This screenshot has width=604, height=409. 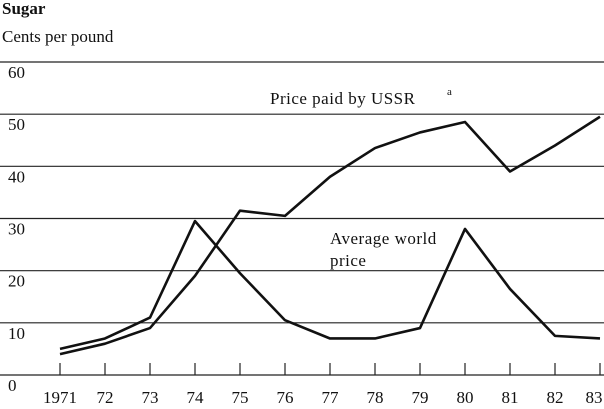 What do you see at coordinates (343, 98) in the screenshot?
I see `series-label: Price paid by USSR` at bounding box center [343, 98].